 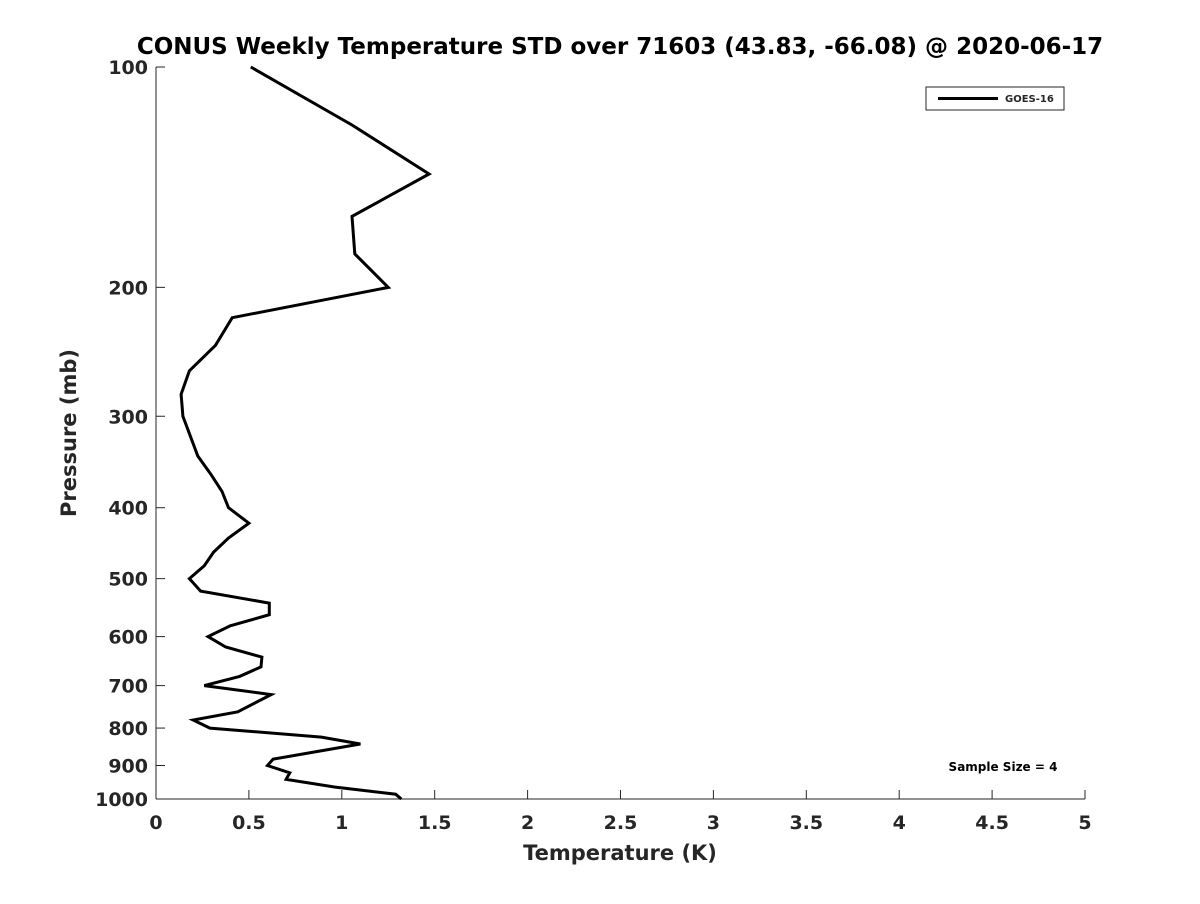 I want to click on y-tick-label: 300, so click(x=128, y=417).